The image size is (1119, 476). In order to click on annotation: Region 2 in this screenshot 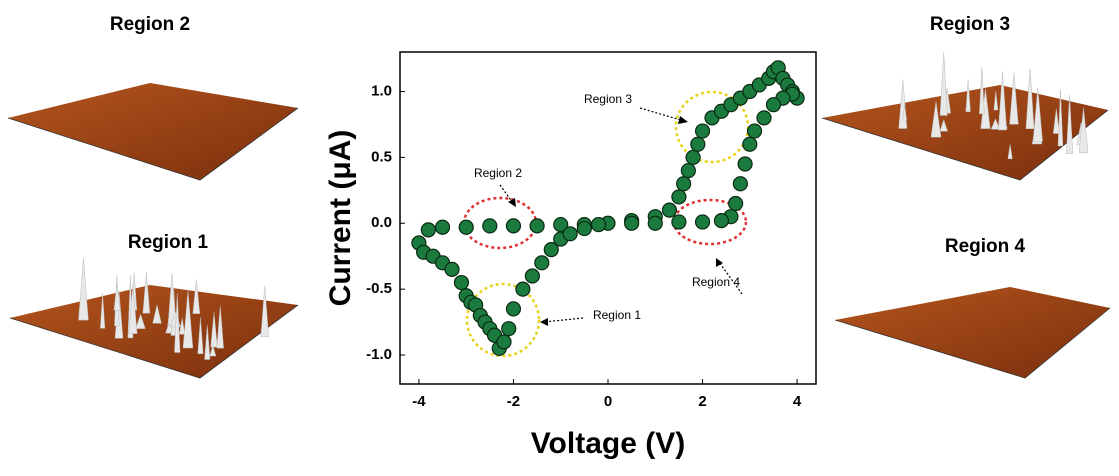, I will do `click(498, 173)`.